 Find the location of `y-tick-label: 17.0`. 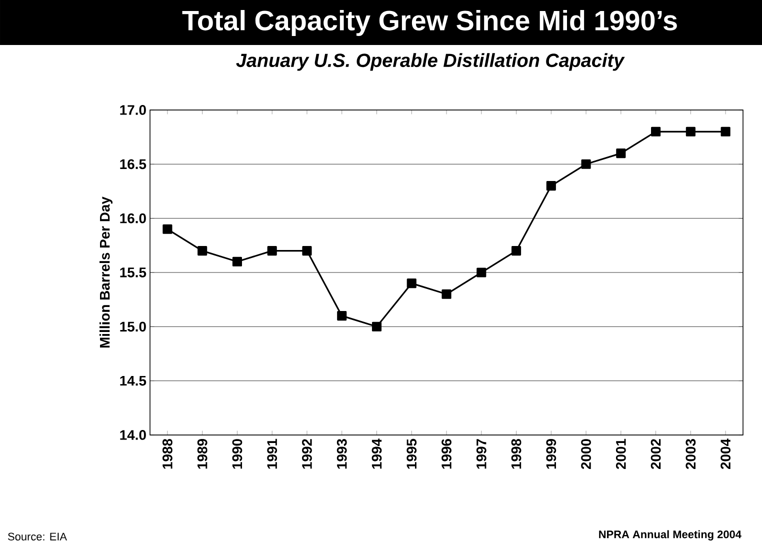

y-tick-label: 17.0 is located at coordinates (133, 110).